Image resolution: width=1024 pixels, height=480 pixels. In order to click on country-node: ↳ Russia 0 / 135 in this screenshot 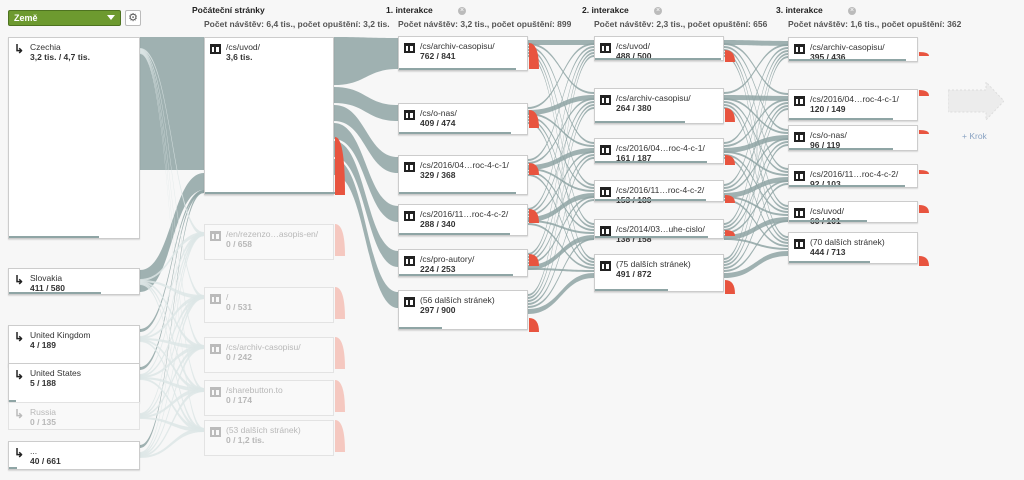, I will do `click(74, 416)`.